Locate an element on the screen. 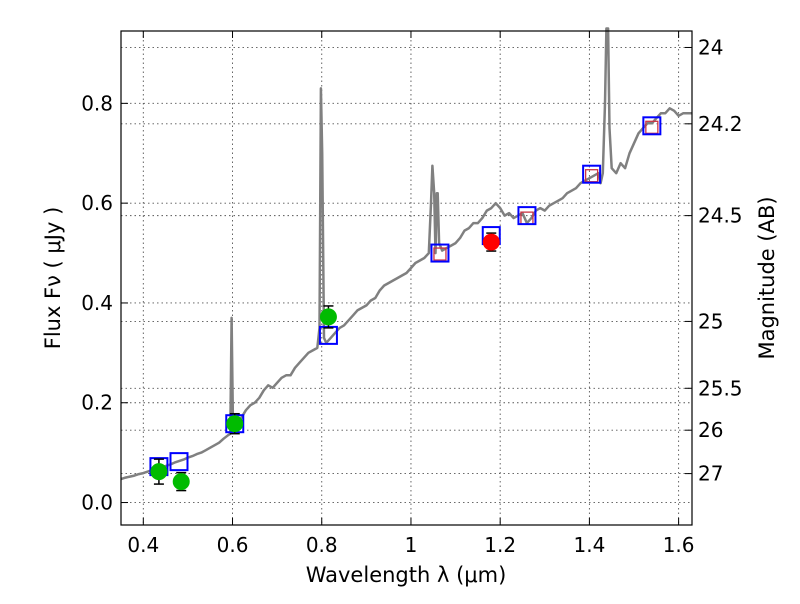  y-tick-label: 0.4 is located at coordinates (97, 303).